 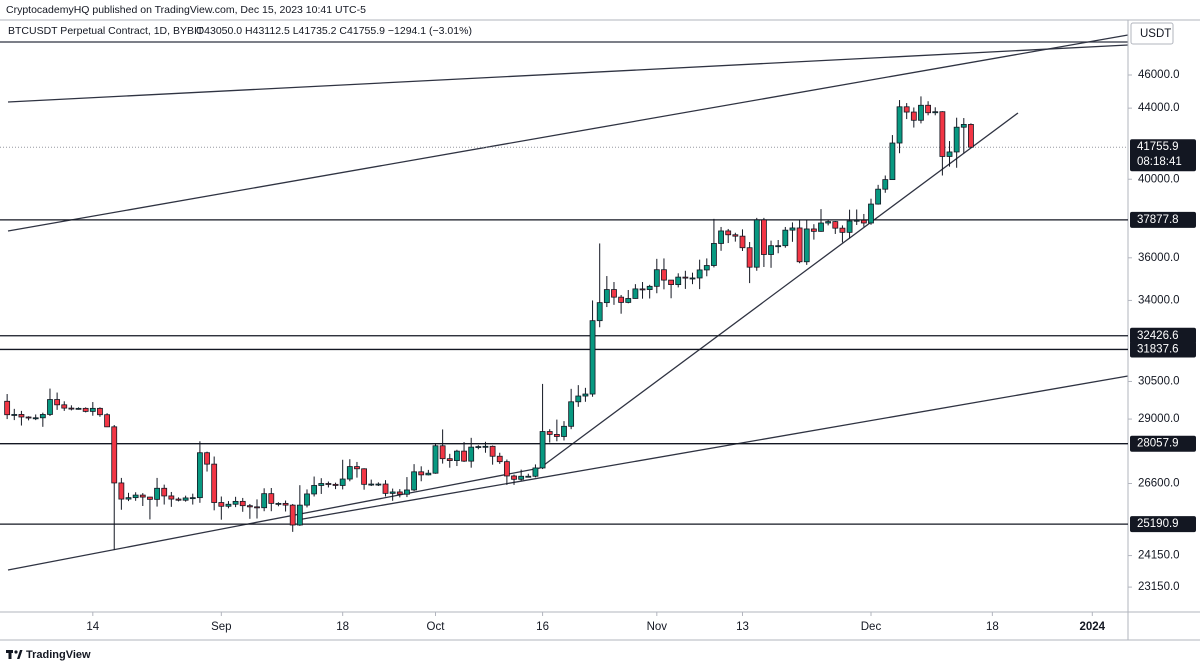 I want to click on x-tick-label: 2024, so click(x=1093, y=627).